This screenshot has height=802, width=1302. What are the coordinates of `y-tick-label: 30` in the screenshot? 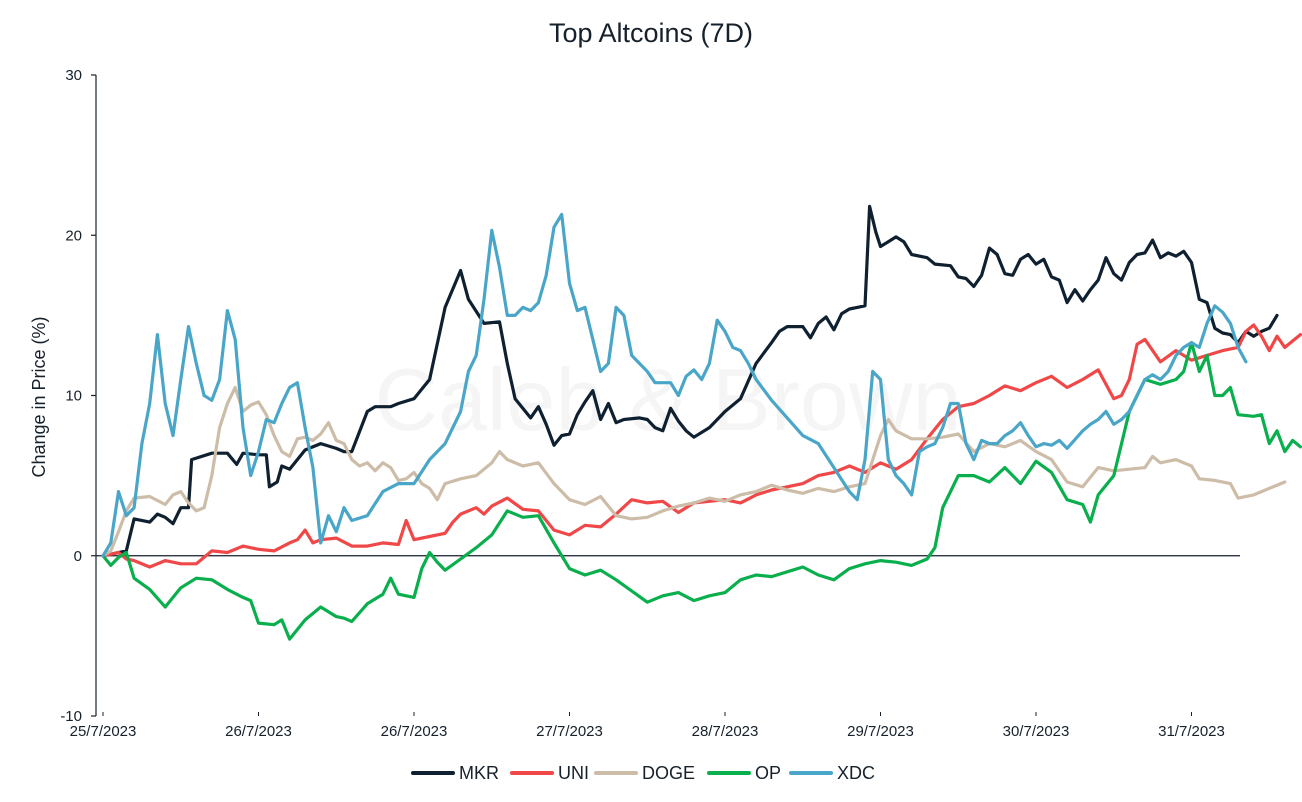 It's located at (73, 75).